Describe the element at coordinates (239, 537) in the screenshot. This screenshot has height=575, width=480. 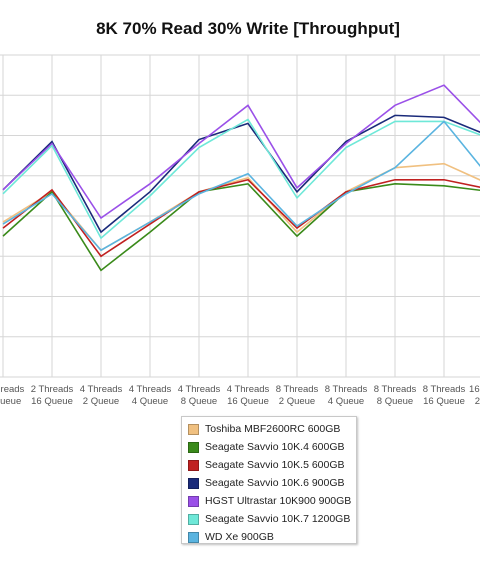
I see `legend-label: WD Xe 900GB` at that location.